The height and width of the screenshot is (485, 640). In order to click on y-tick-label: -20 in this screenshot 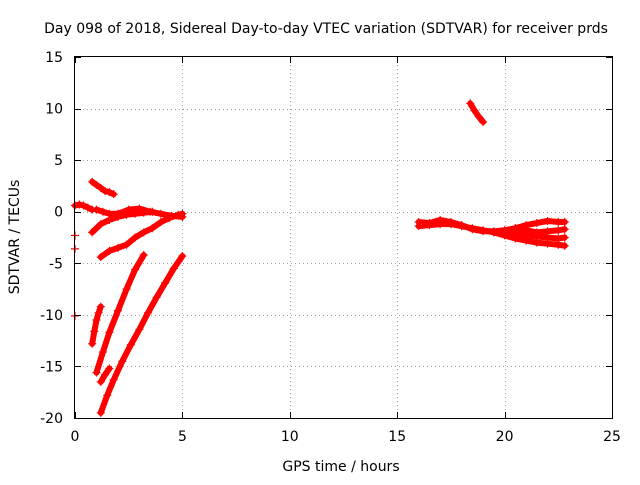, I will do `click(51, 419)`.